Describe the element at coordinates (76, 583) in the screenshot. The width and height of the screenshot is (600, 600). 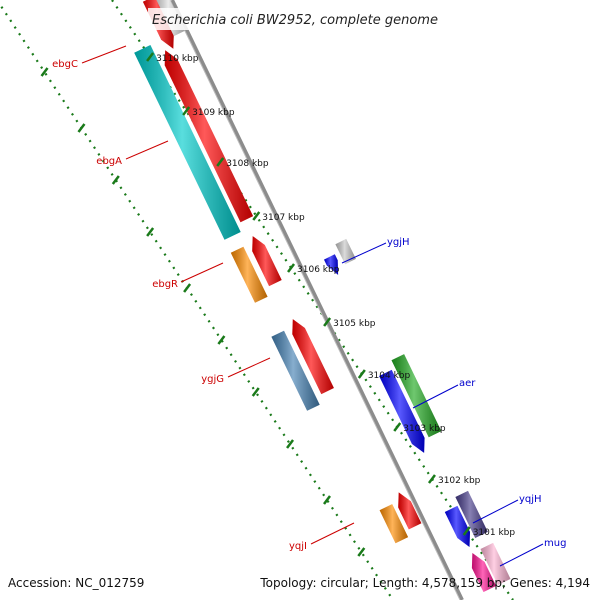
I see `accession-text: Accession: NC_012759` at that location.